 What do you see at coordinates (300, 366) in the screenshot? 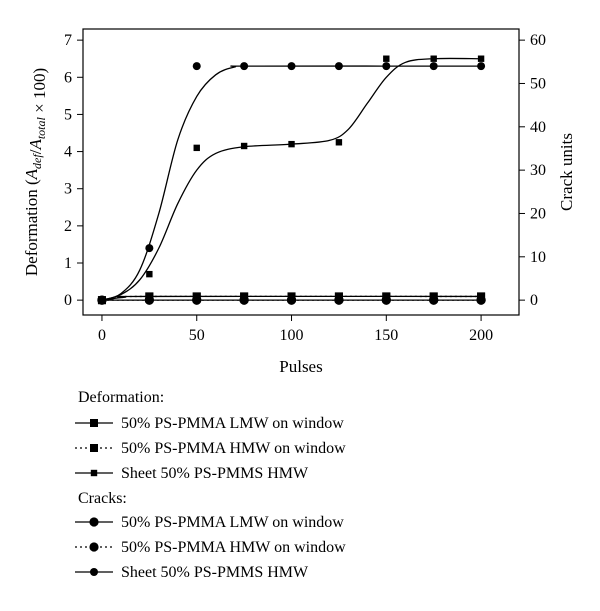
I see `x-axis-label: Pulses` at bounding box center [300, 366].